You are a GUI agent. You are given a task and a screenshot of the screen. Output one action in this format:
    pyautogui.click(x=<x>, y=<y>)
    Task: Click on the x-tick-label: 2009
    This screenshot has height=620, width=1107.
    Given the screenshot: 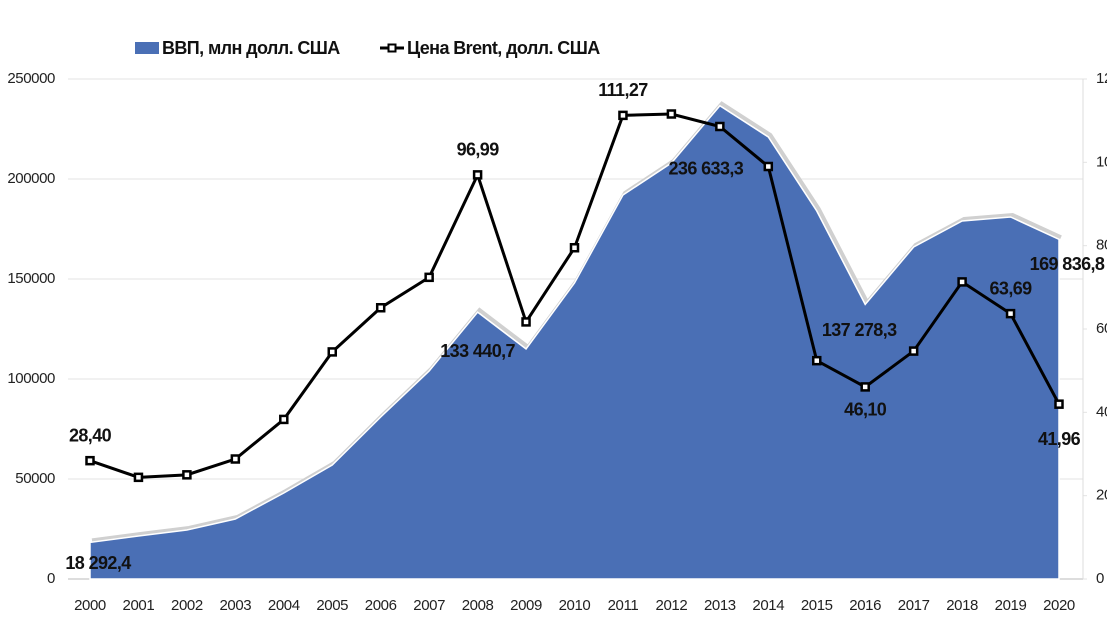 What is the action you would take?
    pyautogui.click(x=526, y=605)
    